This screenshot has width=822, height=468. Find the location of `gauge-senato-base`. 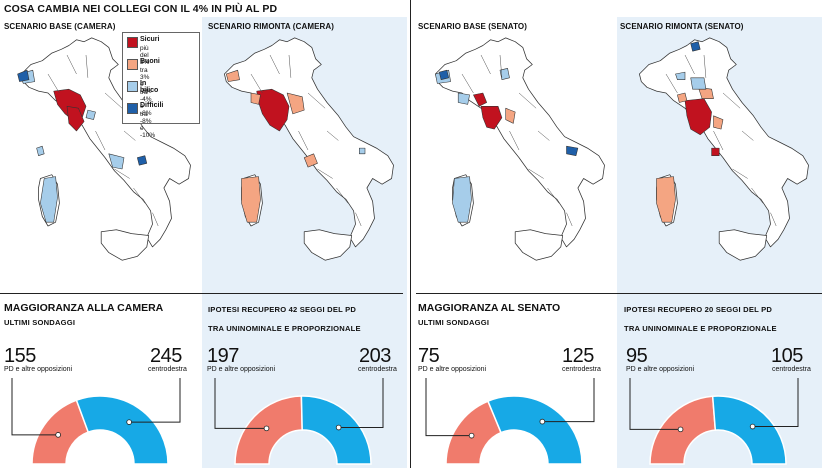

gauge-senato-base is located at coordinates (510, 421).